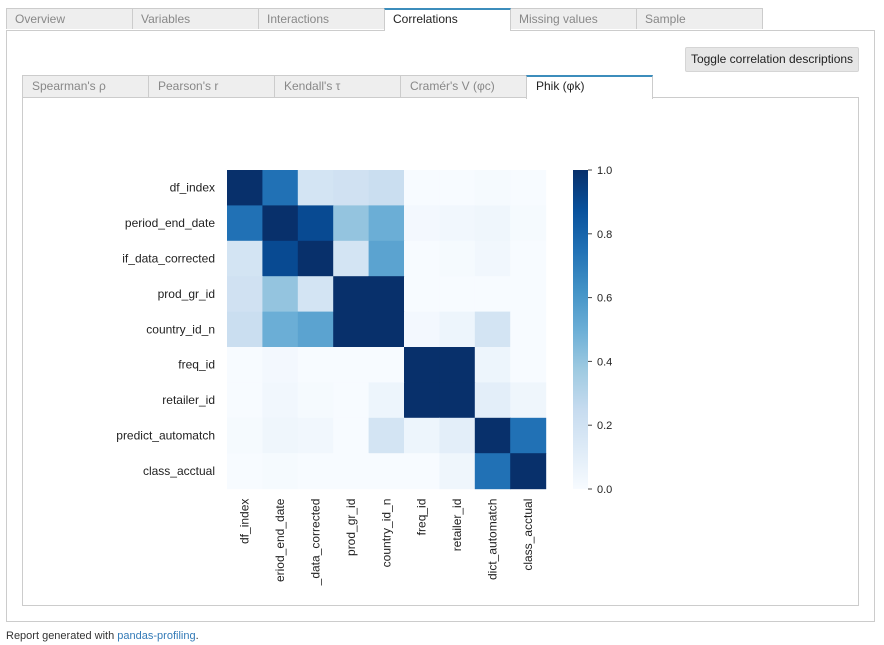 The height and width of the screenshot is (645, 884). What do you see at coordinates (186, 294) in the screenshot?
I see `row-label: prod_gr_id` at bounding box center [186, 294].